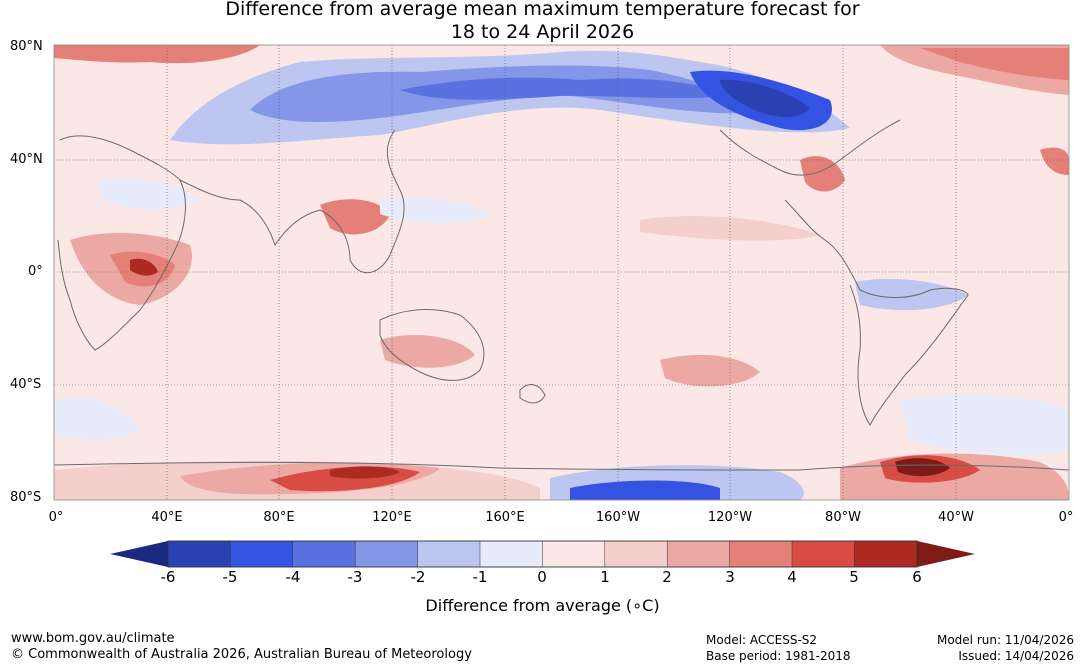 Image resolution: width=1085 pixels, height=667 pixels. Describe the element at coordinates (645, 490) in the screenshot. I see `antarctic-cool-core` at that location.